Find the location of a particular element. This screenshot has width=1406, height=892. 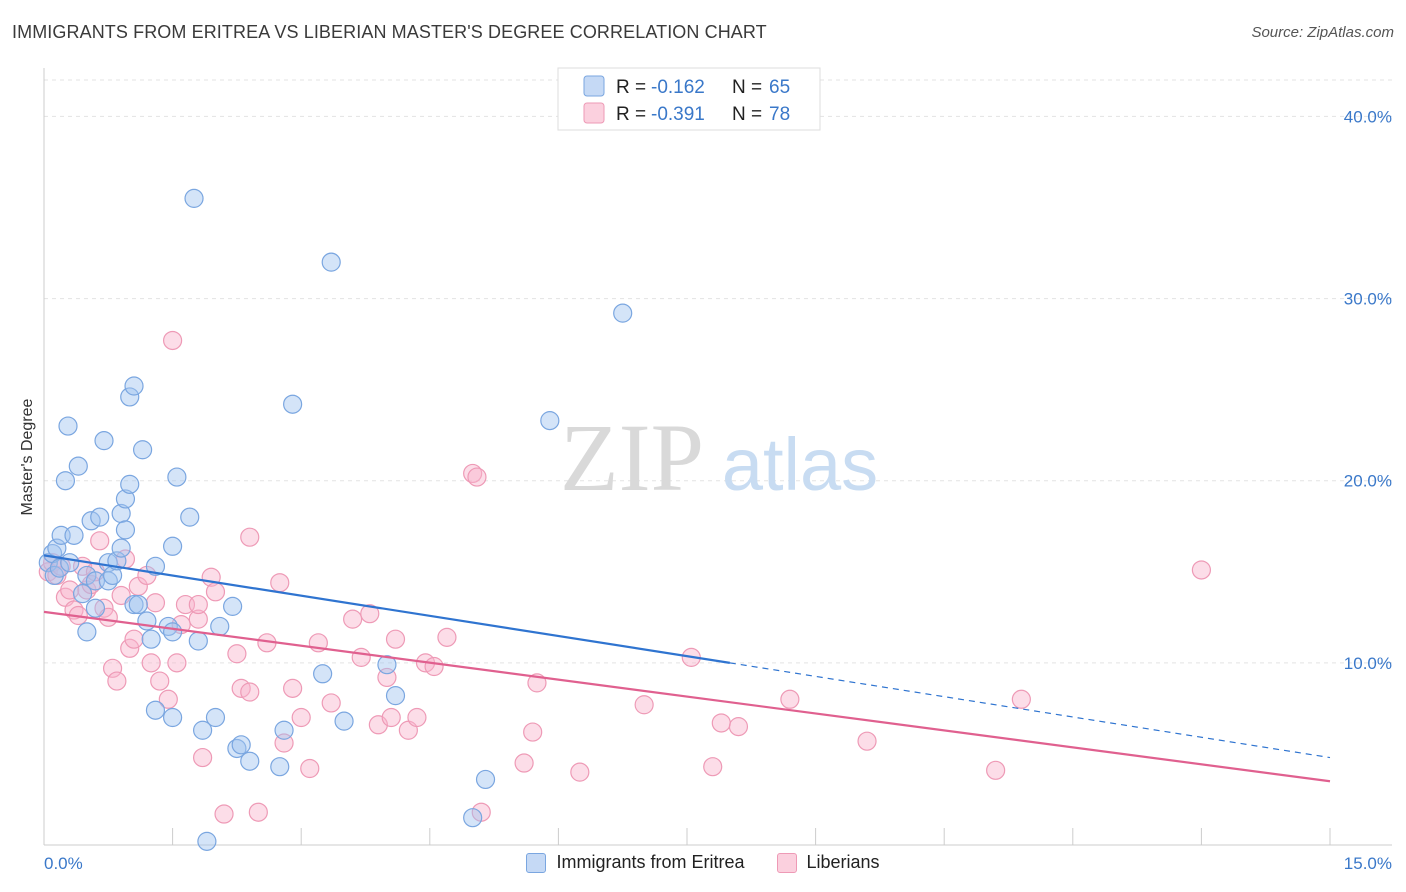

y-tick-label: 20.0% is located at coordinates (1368, 481).